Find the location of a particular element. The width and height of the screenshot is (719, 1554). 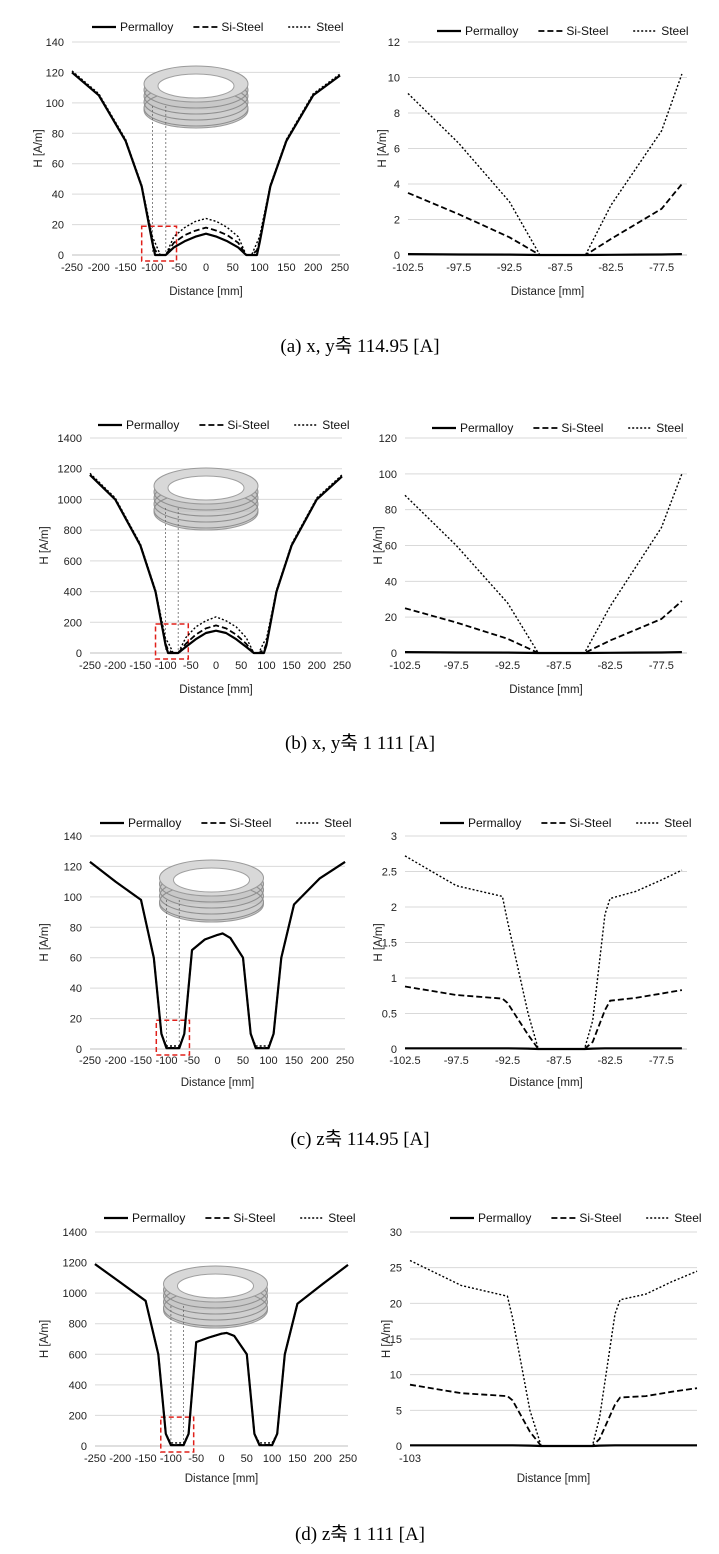

y-tick-label: 1 is located at coordinates (394, 979).